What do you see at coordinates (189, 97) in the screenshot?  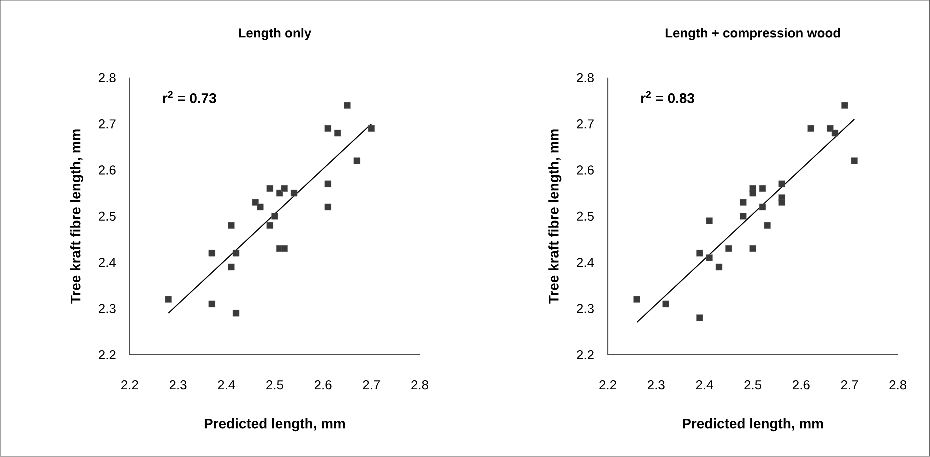 I see `annotation: r$^{2}$ = 0.73` at bounding box center [189, 97].